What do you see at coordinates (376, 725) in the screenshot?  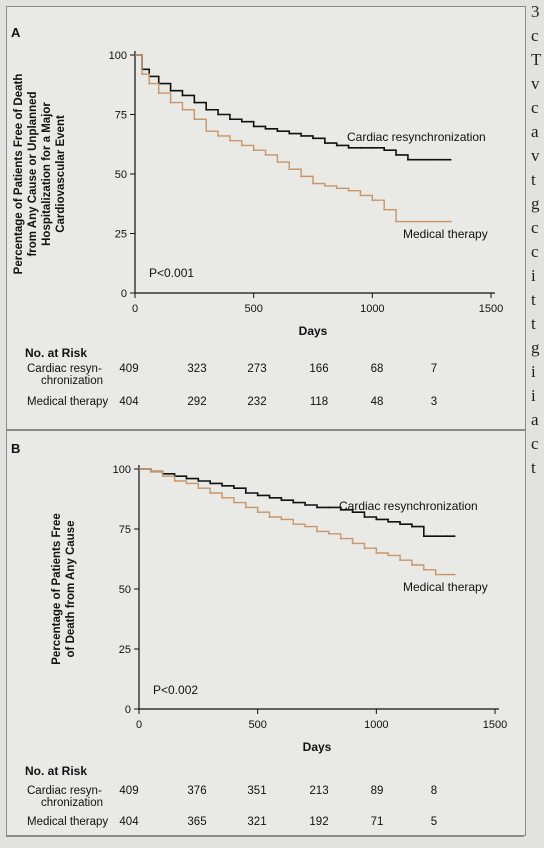 I see `x-tick-label: 1000` at bounding box center [376, 725].